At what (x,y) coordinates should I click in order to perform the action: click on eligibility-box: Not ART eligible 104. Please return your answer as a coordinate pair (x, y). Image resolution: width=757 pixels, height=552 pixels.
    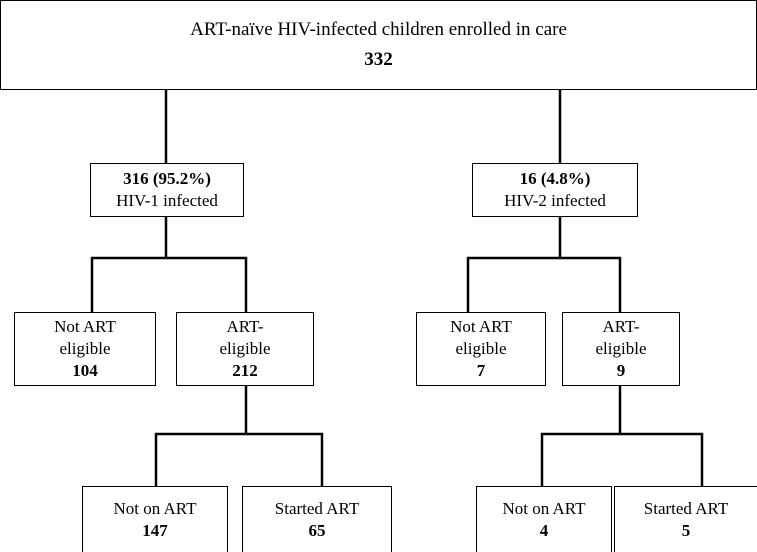
    Looking at the image, I should click on (85, 349).